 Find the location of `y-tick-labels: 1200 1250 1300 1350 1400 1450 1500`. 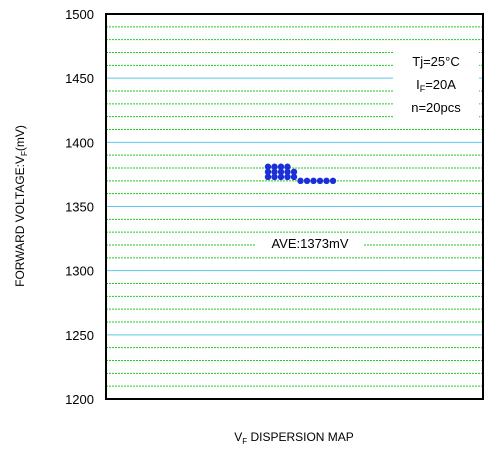

y-tick-labels: 1200 1250 1300 1350 1400 1450 1500 is located at coordinates (79, 207).